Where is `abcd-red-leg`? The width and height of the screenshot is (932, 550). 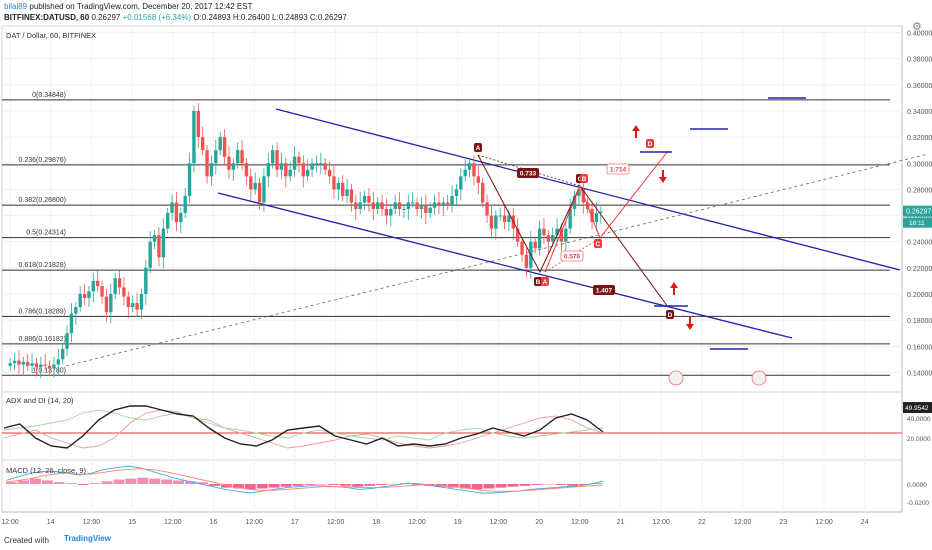
abcd-red-leg is located at coordinates (606, 211).